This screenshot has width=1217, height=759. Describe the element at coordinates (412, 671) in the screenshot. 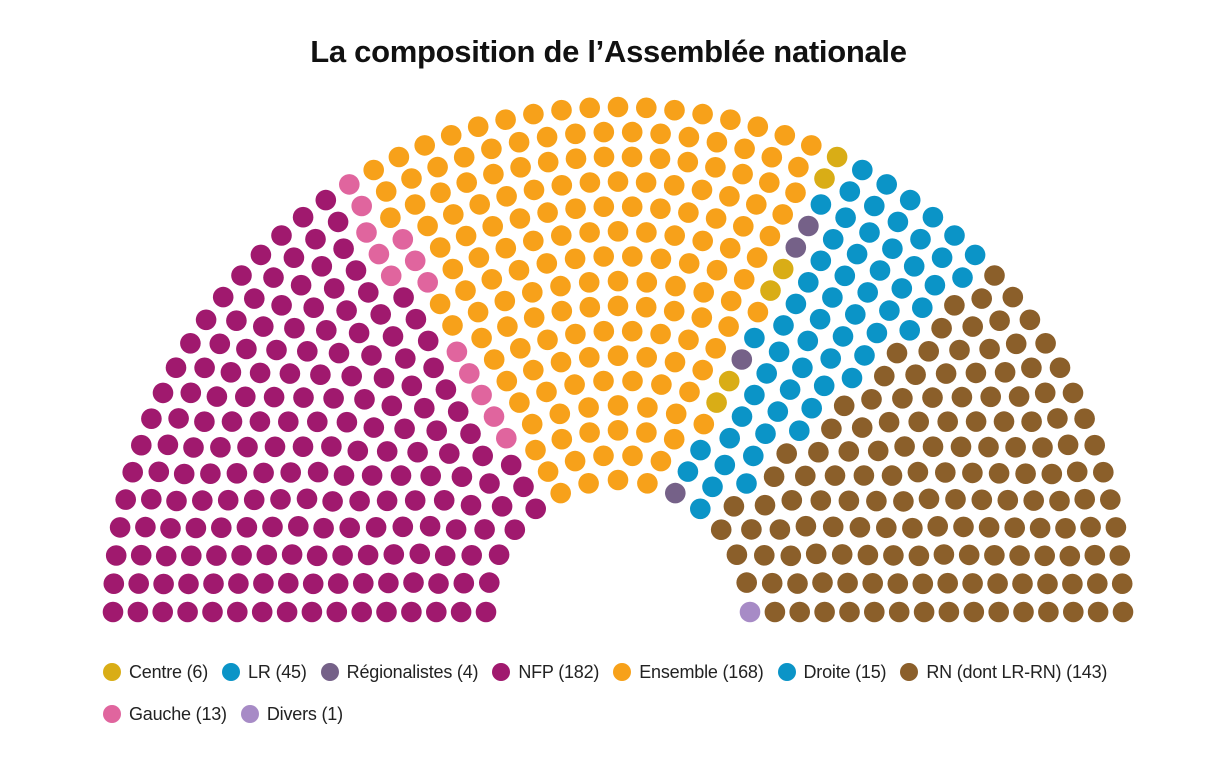

I see `legend-label: Régionalistes (4)` at that location.